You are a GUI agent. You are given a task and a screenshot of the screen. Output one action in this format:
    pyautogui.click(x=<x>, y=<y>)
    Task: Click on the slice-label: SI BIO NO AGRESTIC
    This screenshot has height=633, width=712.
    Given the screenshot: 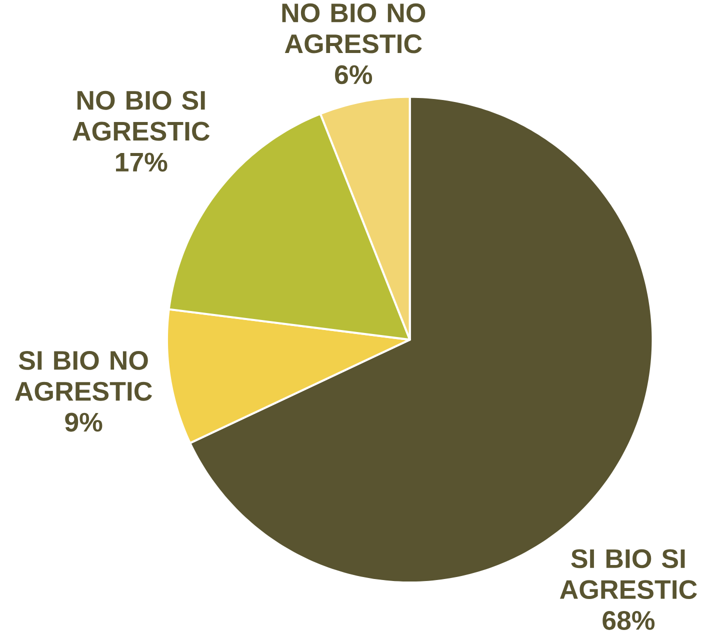 What is the action you would take?
    pyautogui.click(x=83, y=375)
    